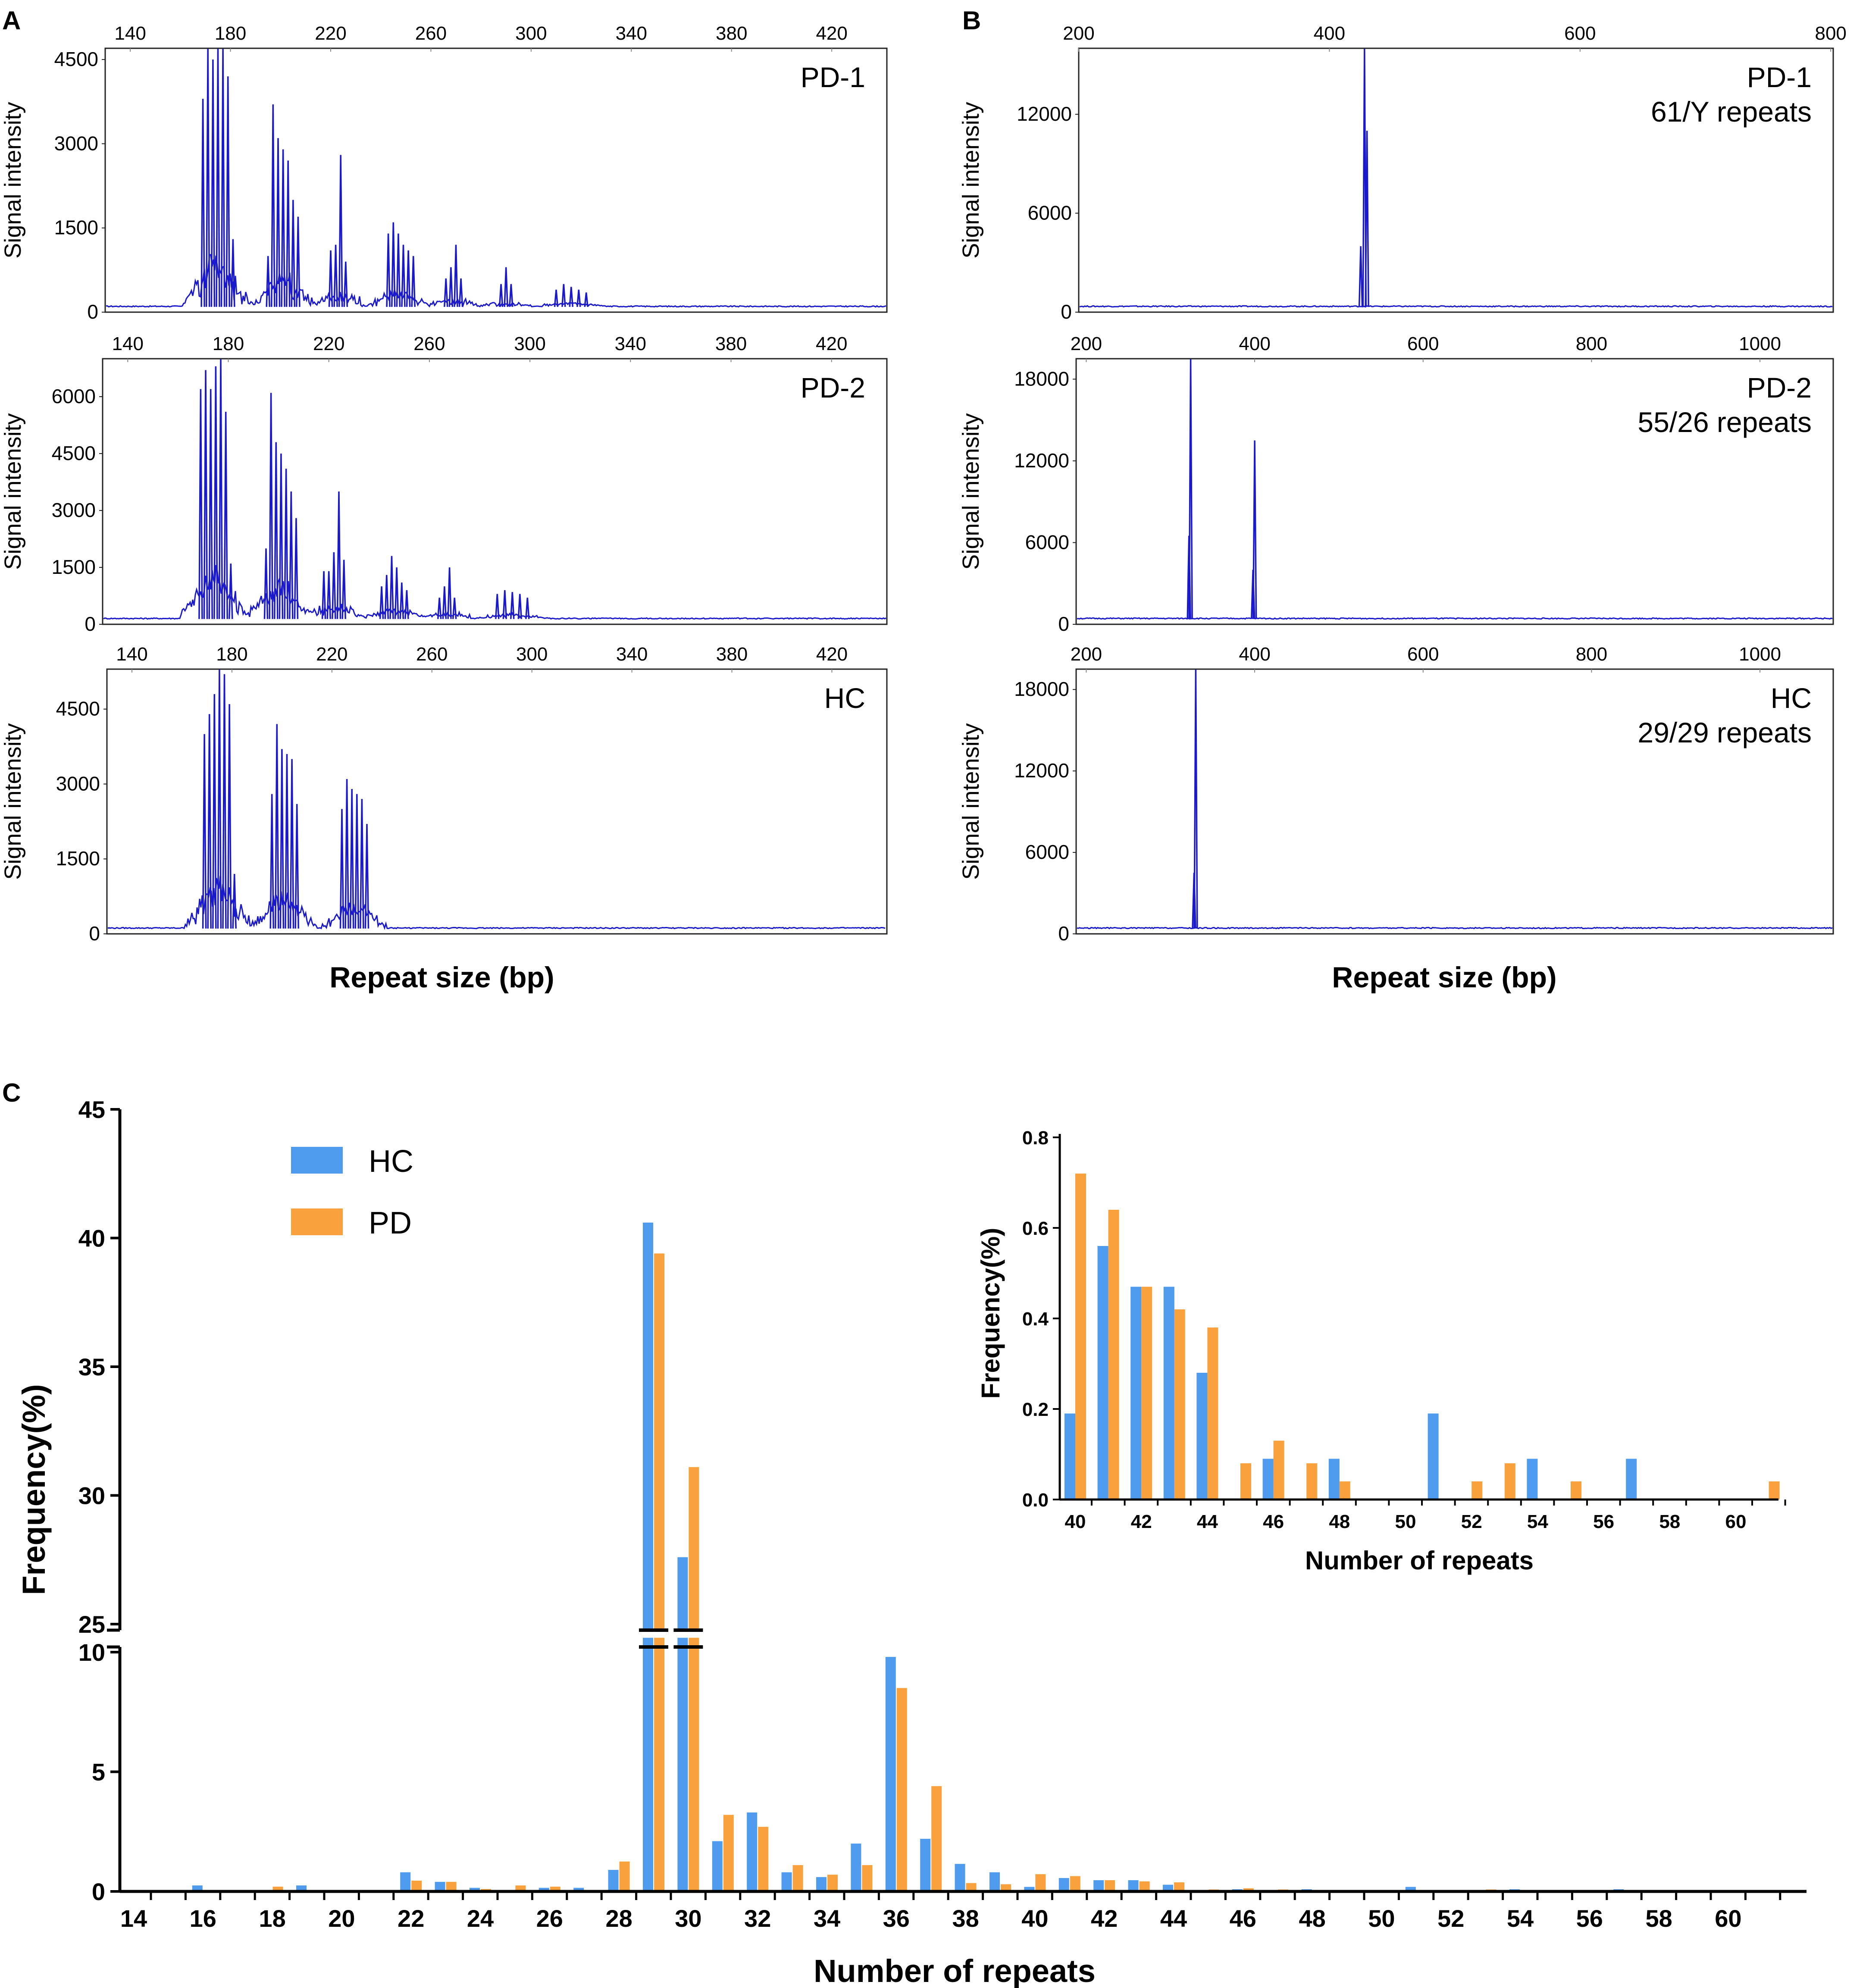  I want to click on panela-hc-x-tick-380: 380, so click(732, 655).